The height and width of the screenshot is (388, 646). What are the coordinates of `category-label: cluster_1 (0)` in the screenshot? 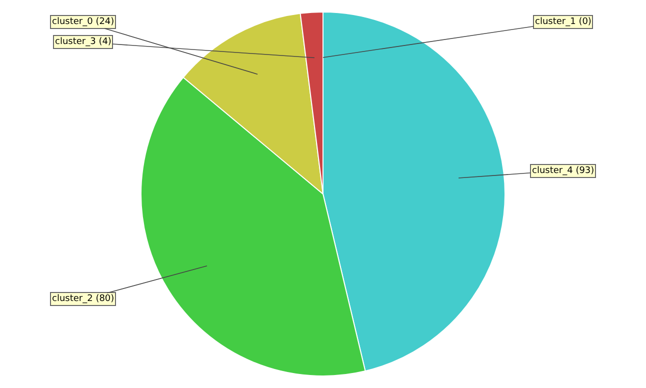 It's located at (563, 22).